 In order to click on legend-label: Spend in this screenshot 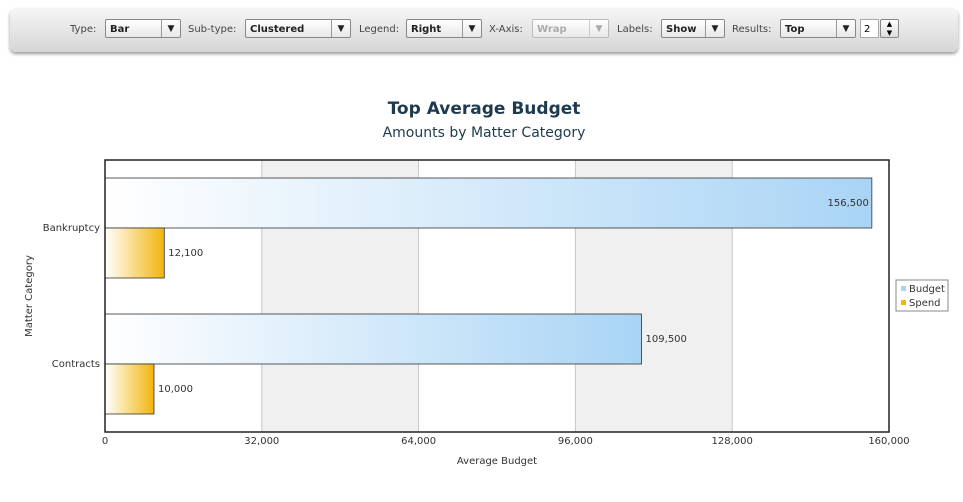, I will do `click(925, 303)`.